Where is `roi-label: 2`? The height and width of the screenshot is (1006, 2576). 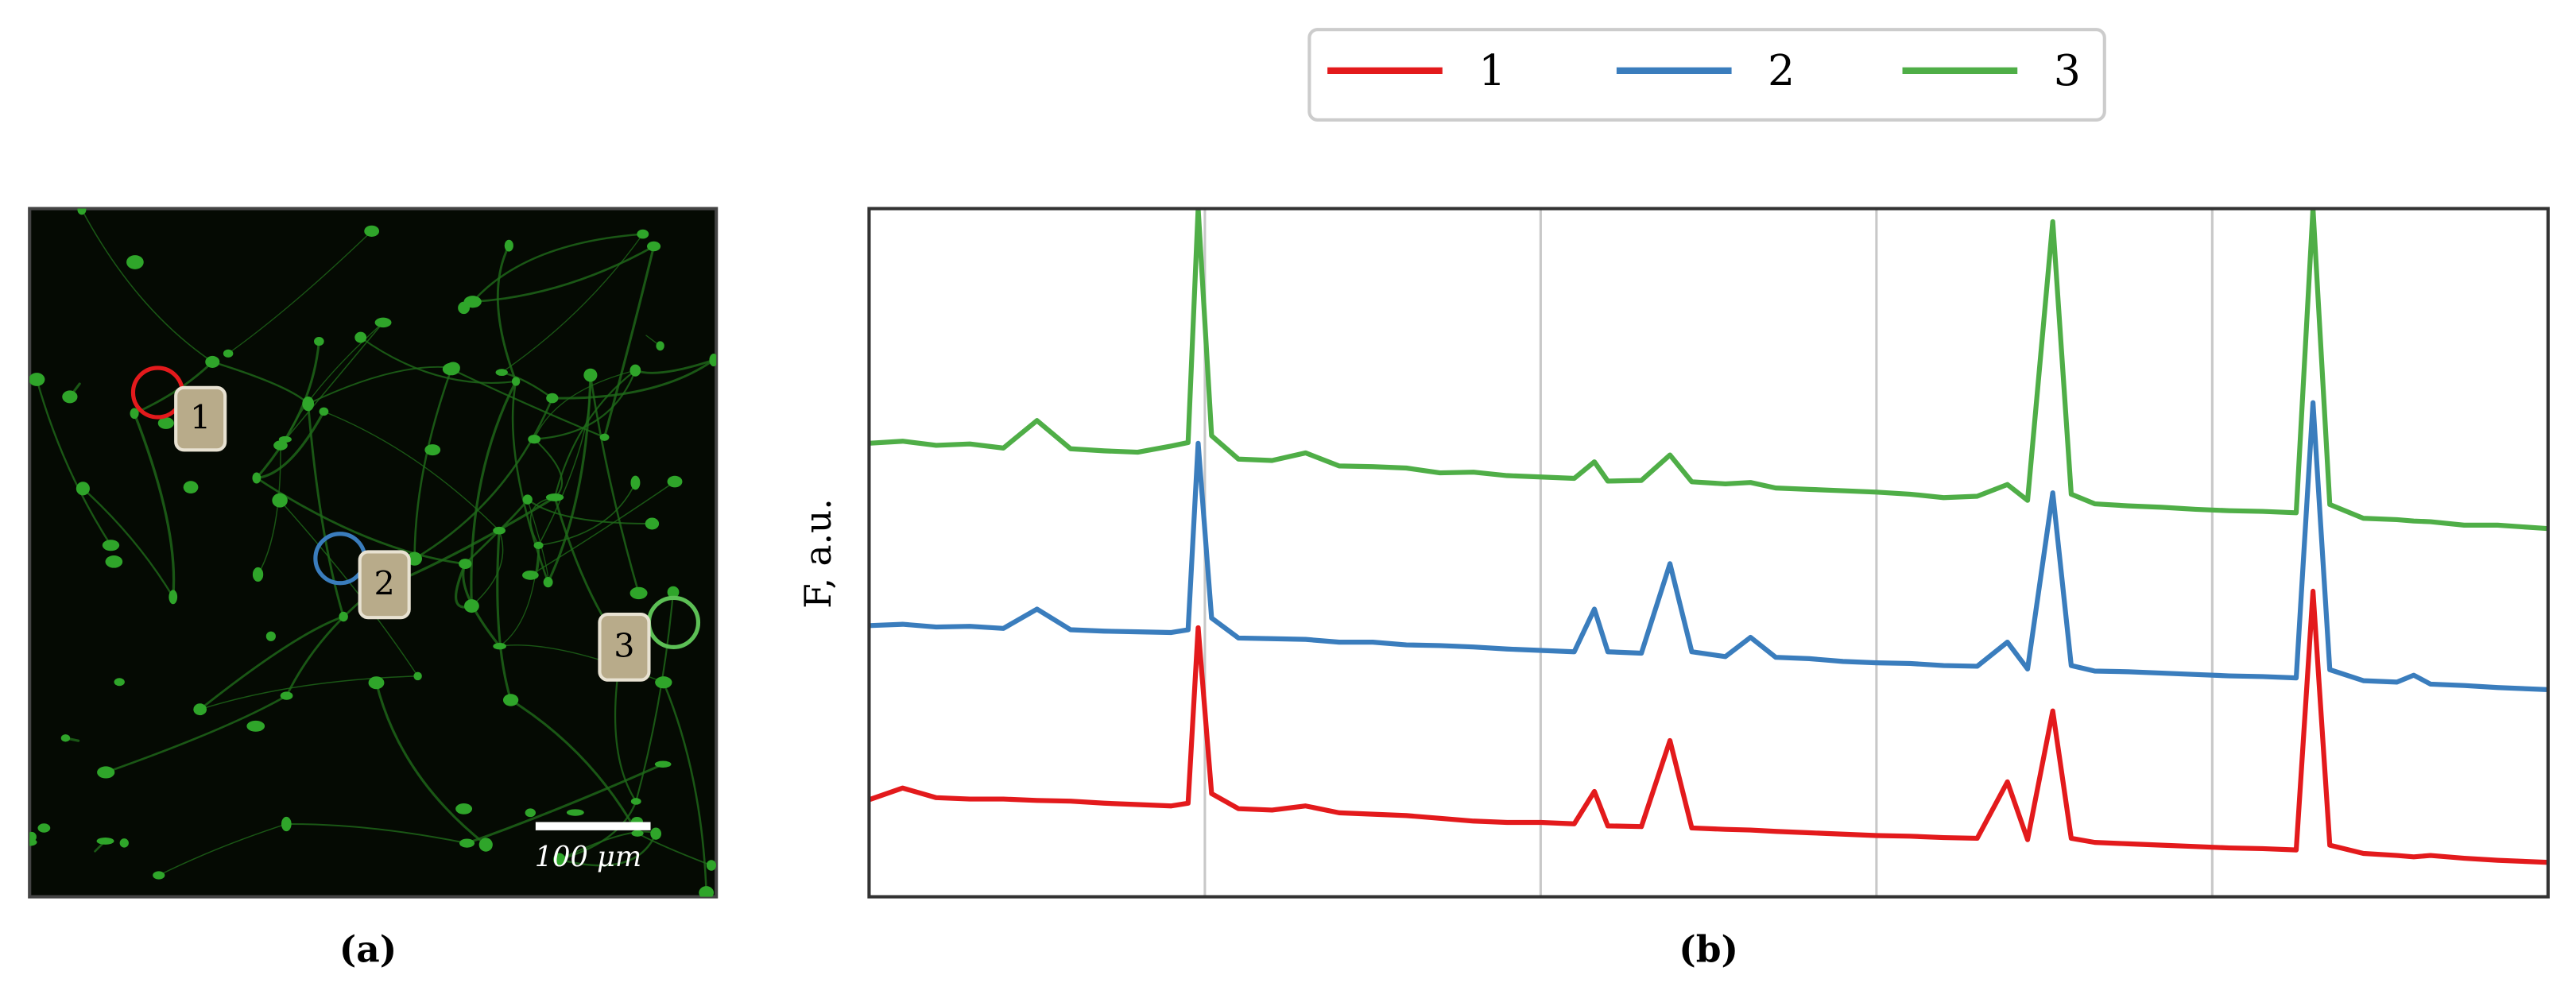 roi-label: 2 is located at coordinates (384, 583).